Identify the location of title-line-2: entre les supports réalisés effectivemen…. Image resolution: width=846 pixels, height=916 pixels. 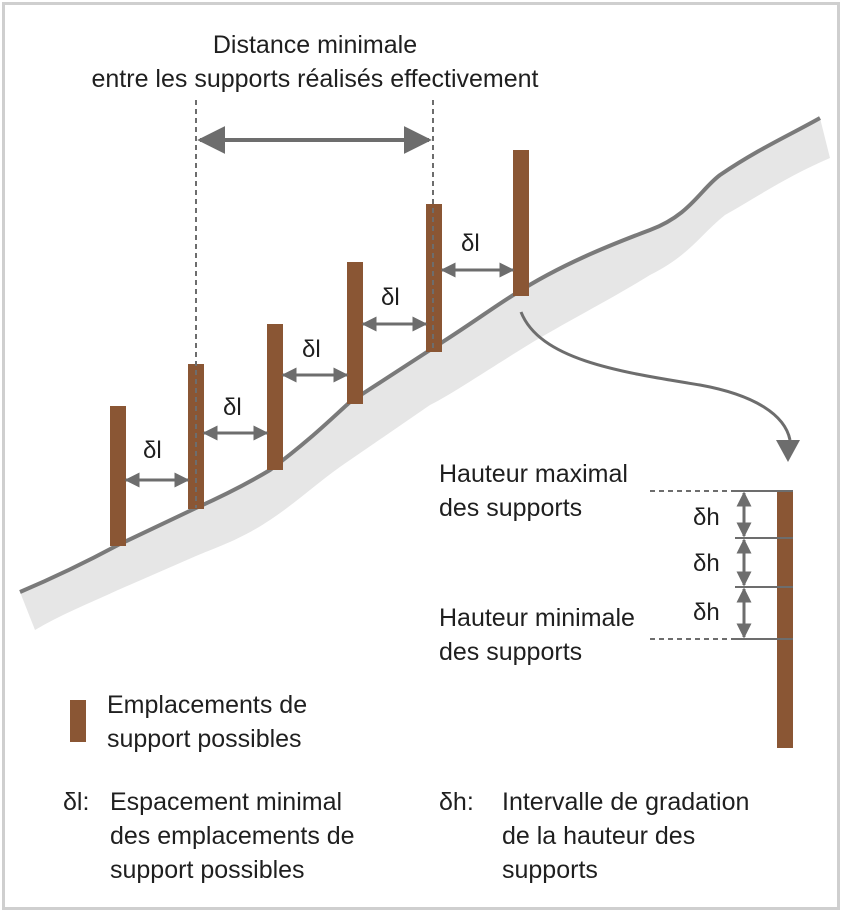
(315, 79).